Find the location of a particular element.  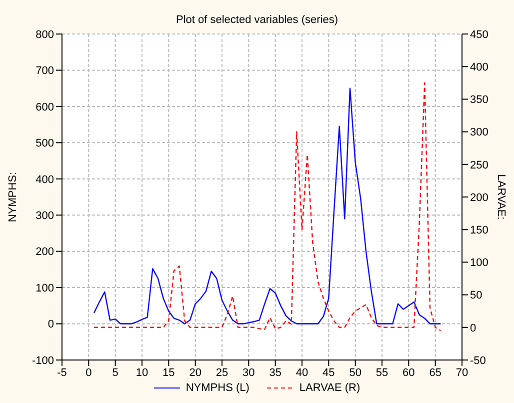

chart-title: Plot of selected variables (series) is located at coordinates (256, 20).